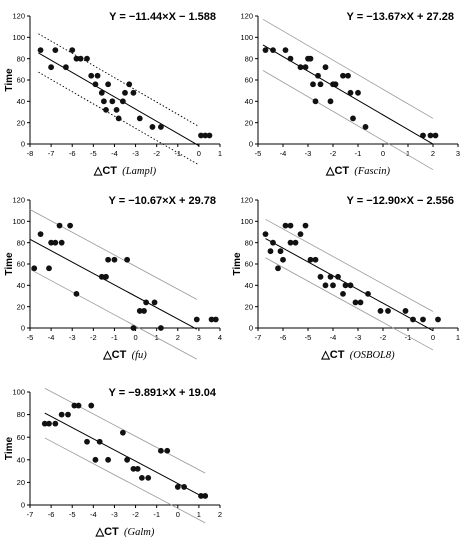 This screenshot has height=550, width=470. What do you see at coordinates (125, 532) in the screenshot?
I see `x-axis-title: △CT (Galm)` at bounding box center [125, 532].